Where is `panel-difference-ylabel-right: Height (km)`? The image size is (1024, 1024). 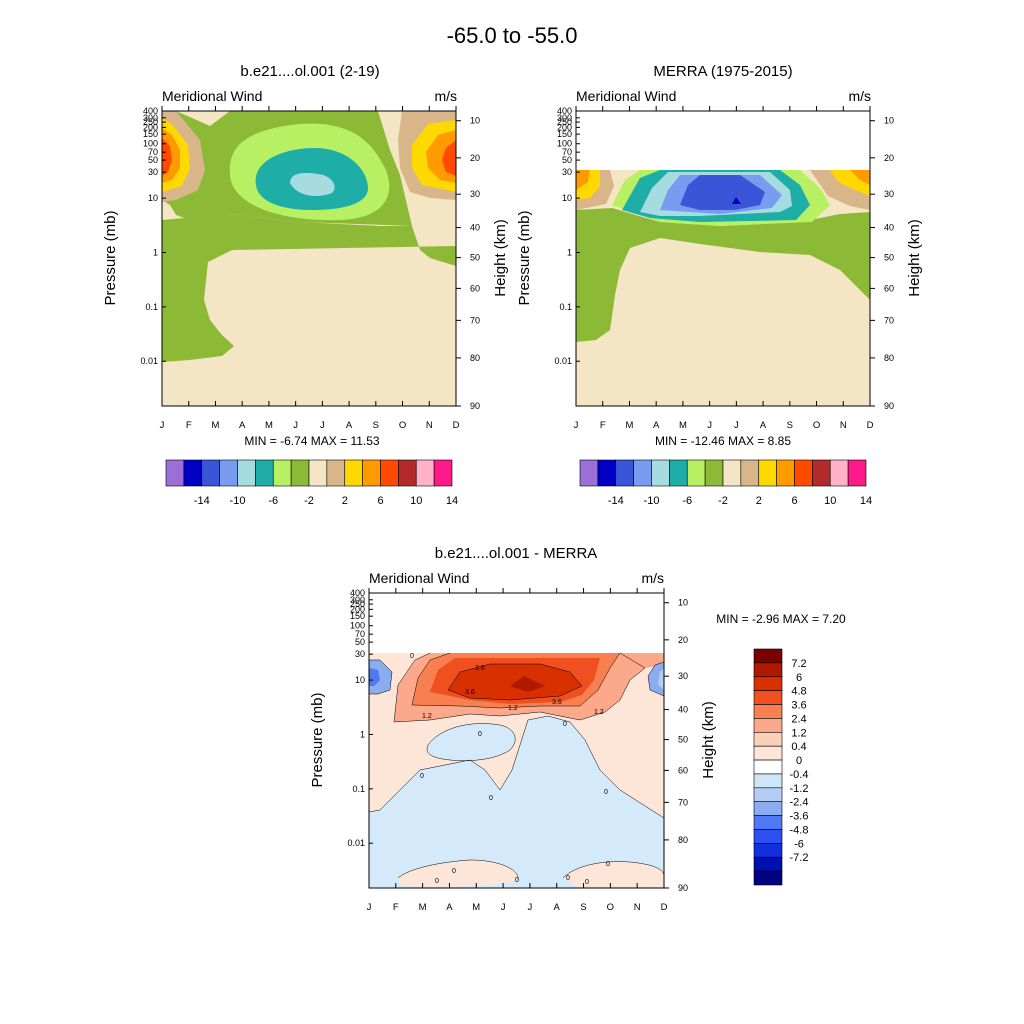 panel-difference-ylabel-right: Height (km) is located at coordinates (708, 740).